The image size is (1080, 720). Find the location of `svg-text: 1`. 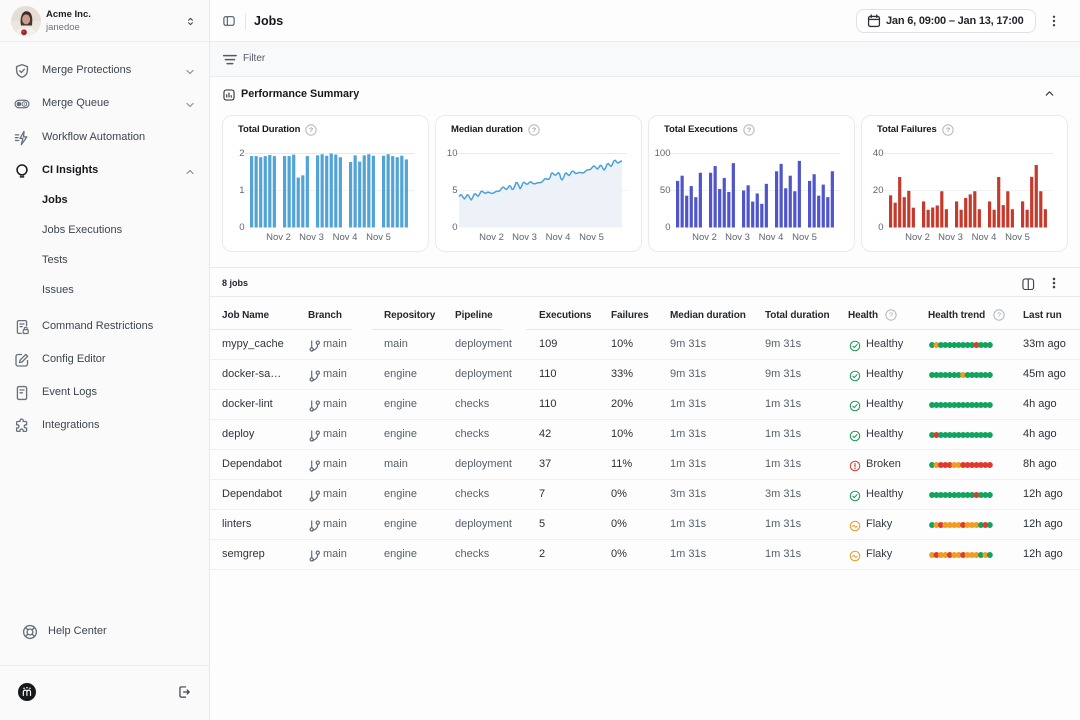

svg-text: 1 is located at coordinates (241, 190).